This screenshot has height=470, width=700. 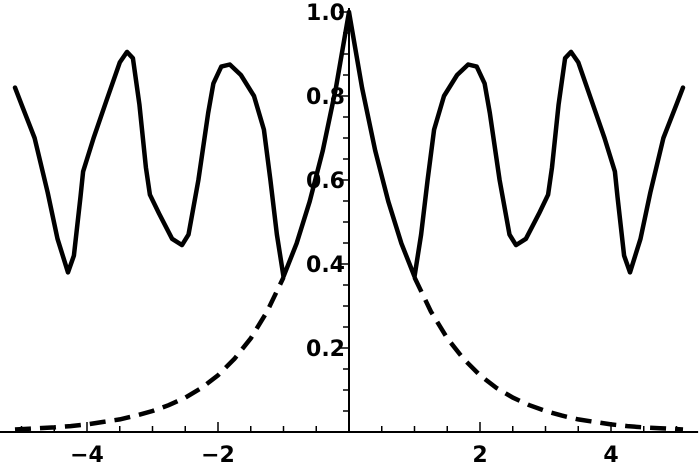 I want to click on x-tick-label: −4, so click(x=87, y=455).